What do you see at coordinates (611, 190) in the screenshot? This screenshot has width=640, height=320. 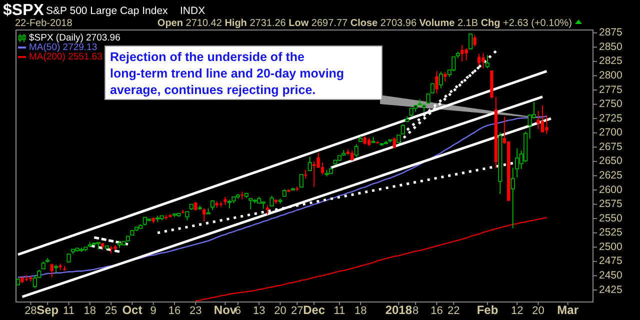 I see `y-tick-label: 2600` at bounding box center [611, 190].